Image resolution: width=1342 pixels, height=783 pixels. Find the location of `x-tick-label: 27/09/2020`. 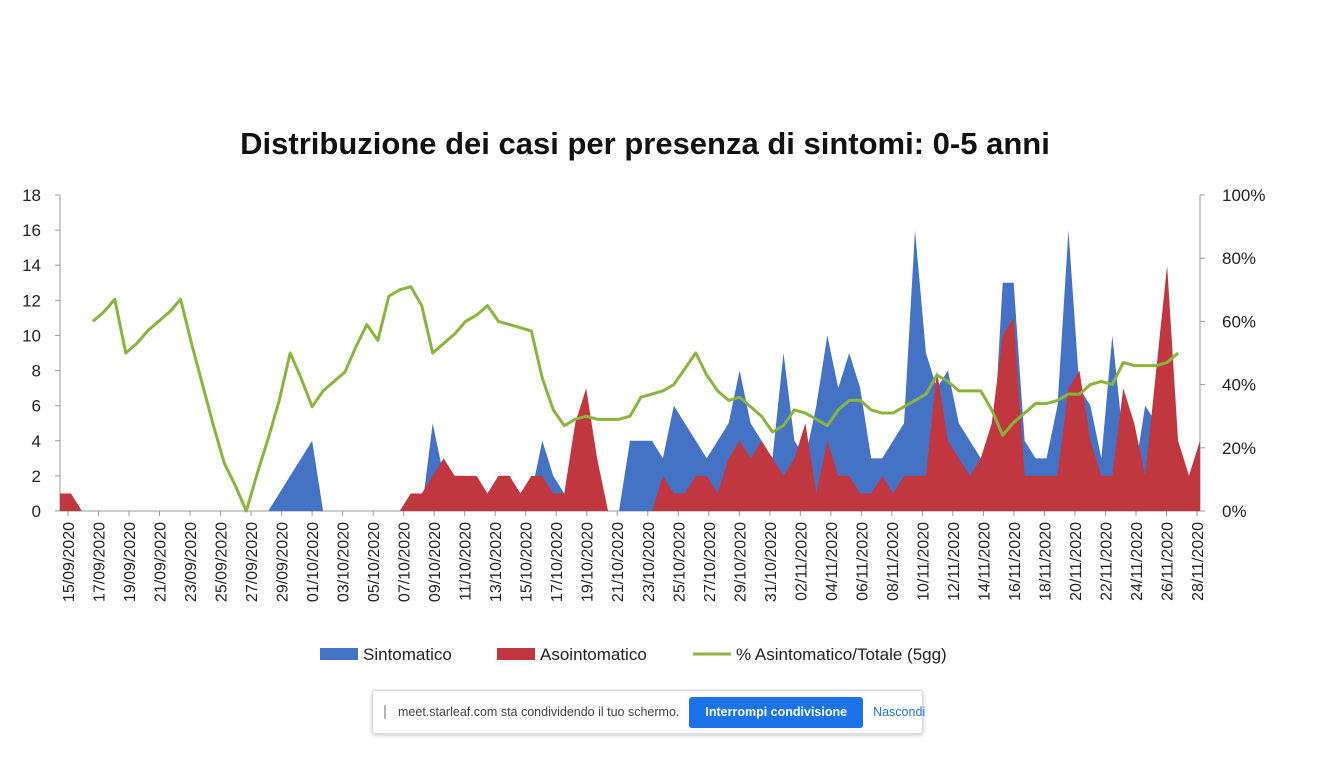

x-tick-label: 27/09/2020 is located at coordinates (252, 562).